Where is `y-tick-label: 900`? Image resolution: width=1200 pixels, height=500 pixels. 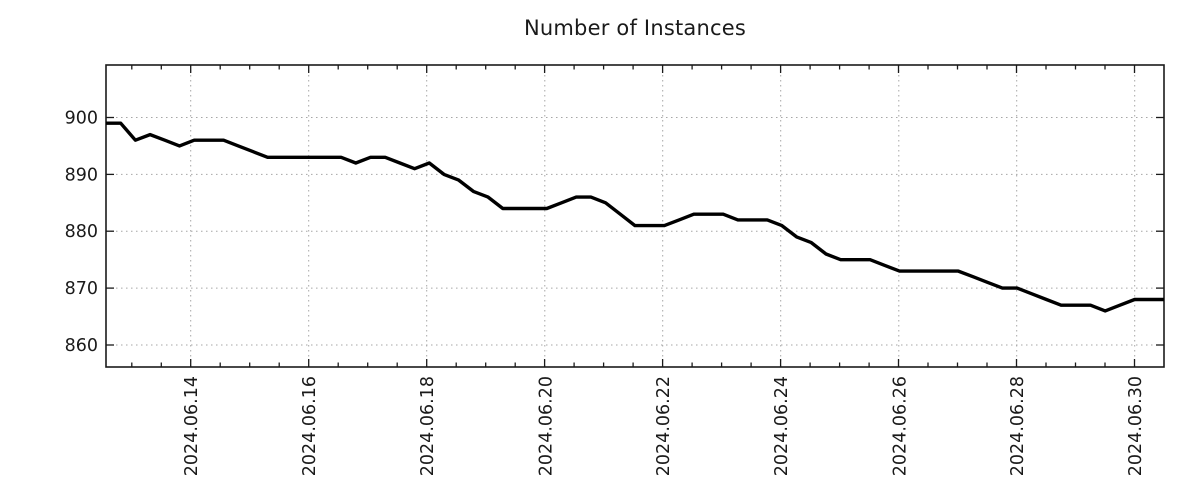
y-tick-label: 900 is located at coordinates (81, 119).